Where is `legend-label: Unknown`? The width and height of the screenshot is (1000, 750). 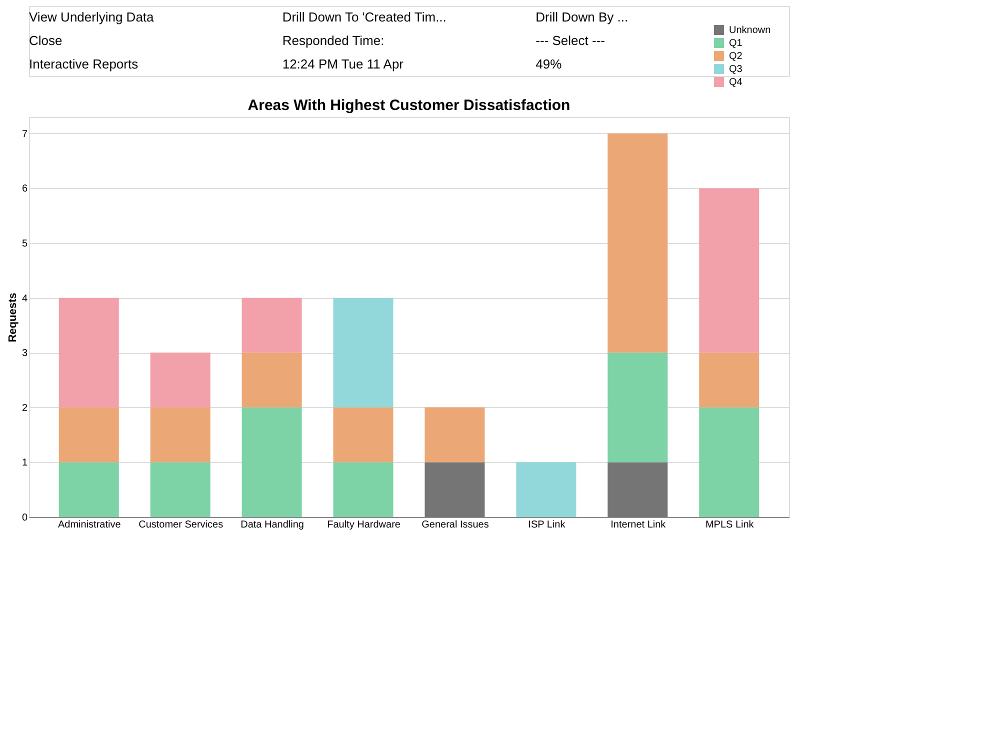 legend-label: Unknown is located at coordinates (750, 30).